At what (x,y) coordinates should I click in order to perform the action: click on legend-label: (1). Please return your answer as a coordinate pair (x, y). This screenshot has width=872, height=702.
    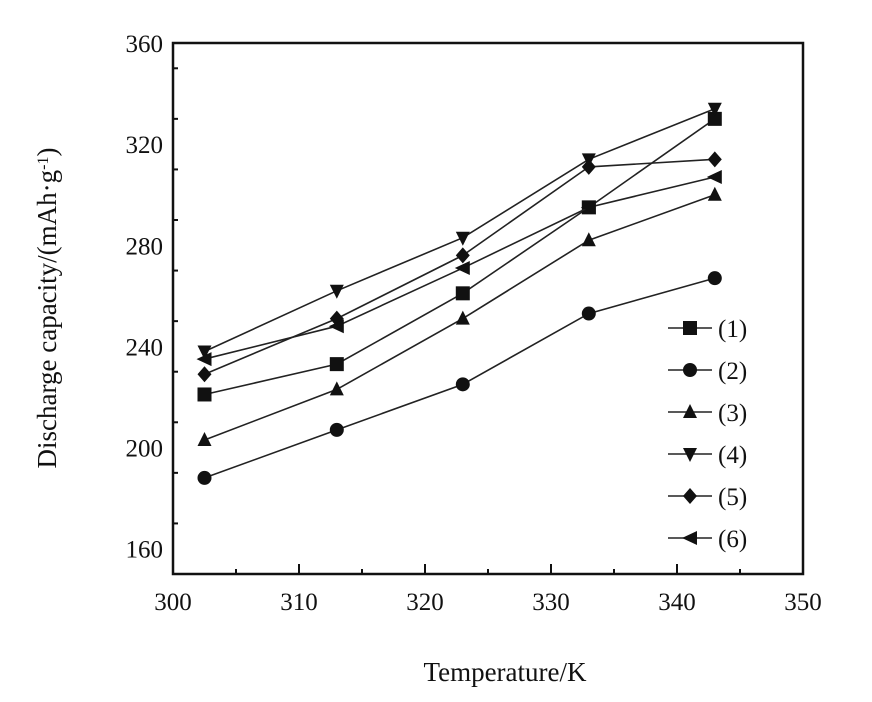
    Looking at the image, I should click on (732, 329).